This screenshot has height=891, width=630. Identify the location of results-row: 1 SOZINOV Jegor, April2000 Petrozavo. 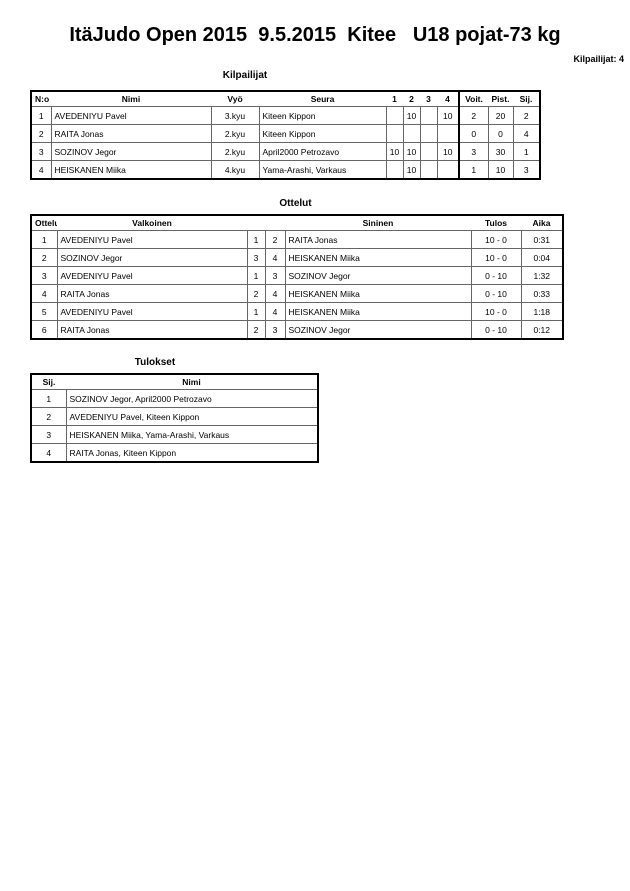
(174, 398).